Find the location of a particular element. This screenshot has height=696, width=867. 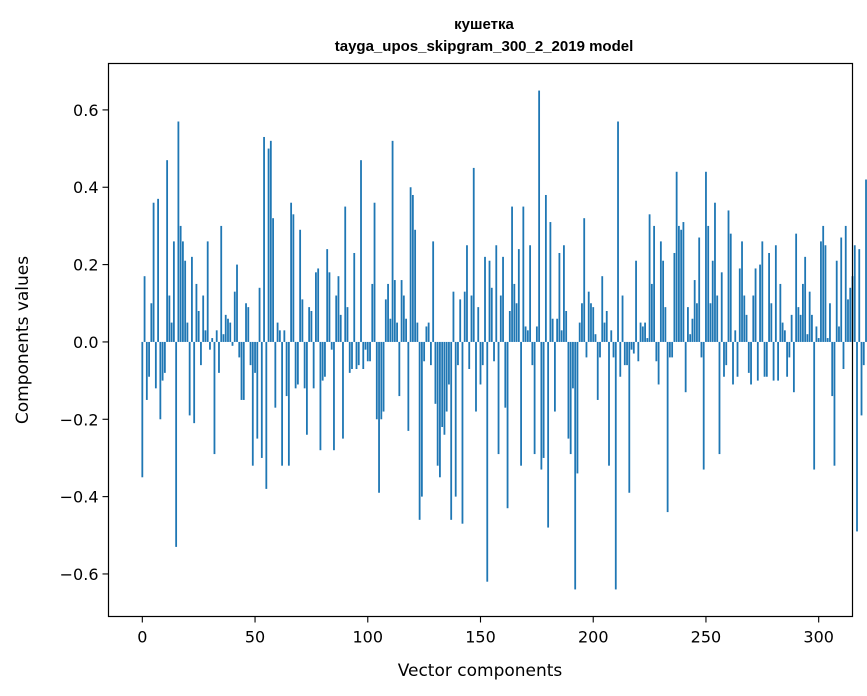

x-tick-label: 100 is located at coordinates (367, 637).